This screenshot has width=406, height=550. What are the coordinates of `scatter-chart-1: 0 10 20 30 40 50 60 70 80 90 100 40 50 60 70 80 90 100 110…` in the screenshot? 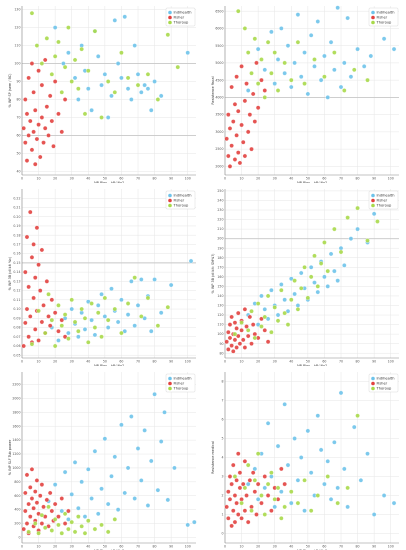 It's located at (102, 94).